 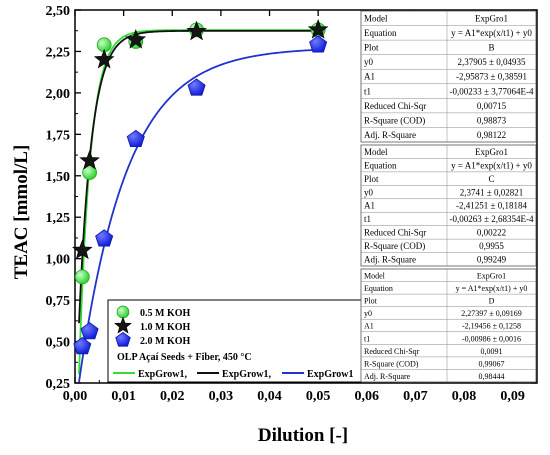 I want to click on x-tick-label: 0,01, so click(x=123, y=396).